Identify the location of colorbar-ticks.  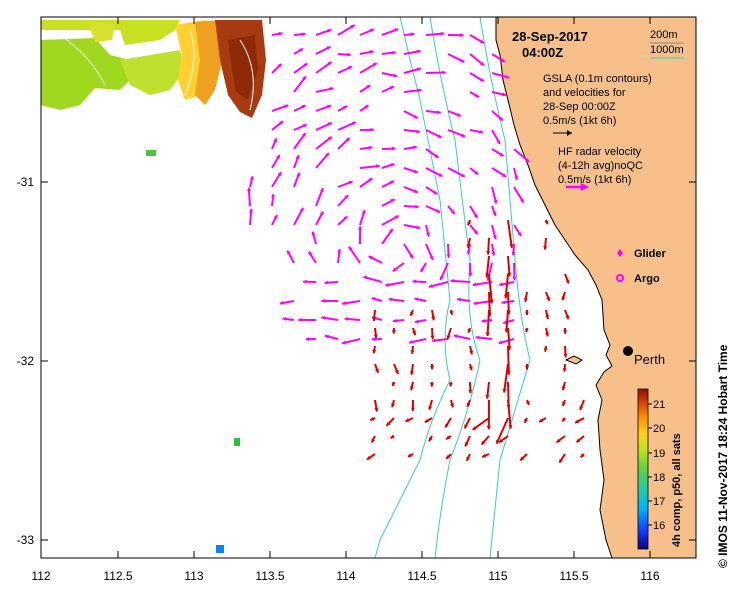
(650, 464).